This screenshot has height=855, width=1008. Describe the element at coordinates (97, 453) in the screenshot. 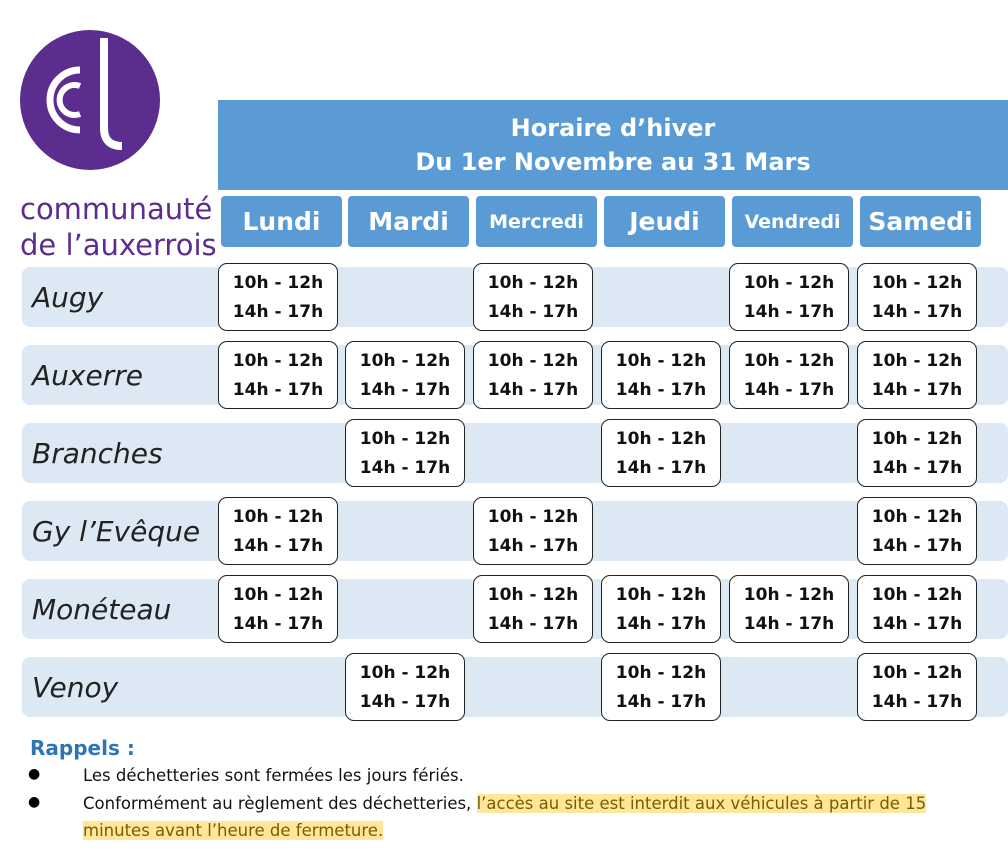

I see `location-name: Branches` at that location.